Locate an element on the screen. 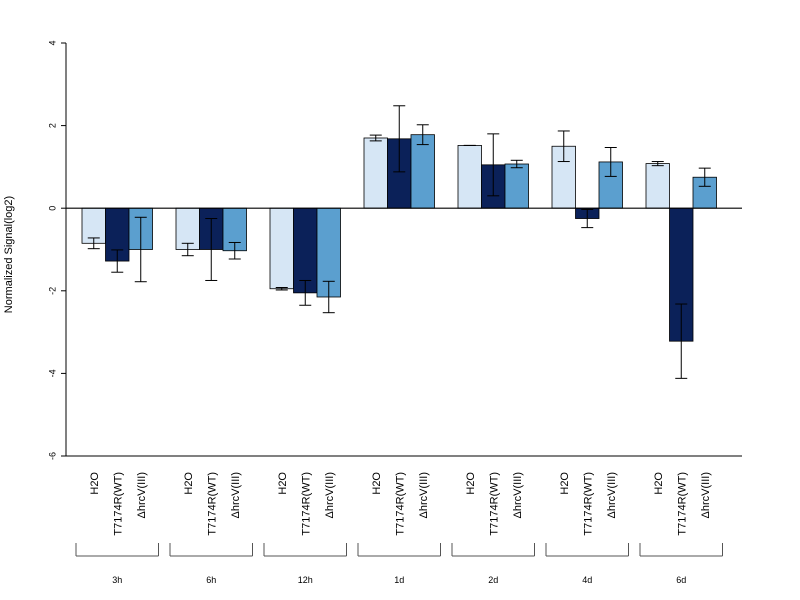 This screenshot has height=600, width=800. group-label: 3h is located at coordinates (117, 580).